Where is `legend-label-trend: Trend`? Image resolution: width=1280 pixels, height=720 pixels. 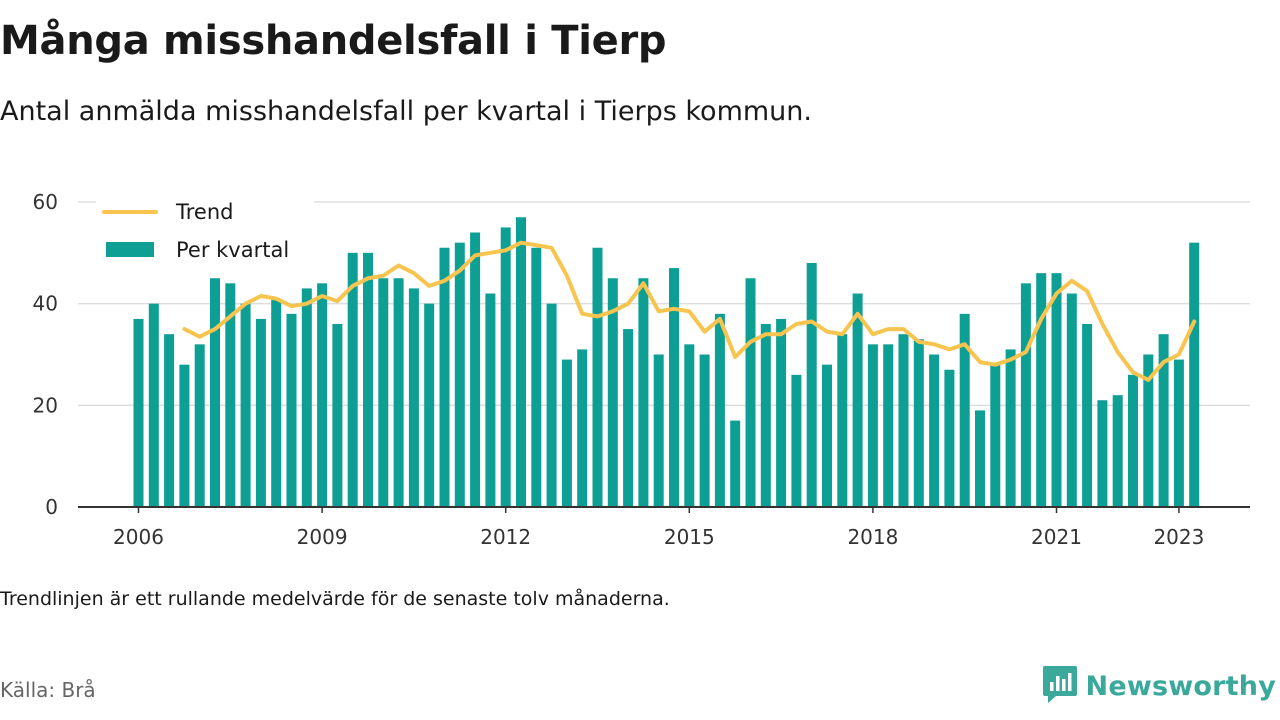
legend-label-trend: Trend is located at coordinates (204, 212).